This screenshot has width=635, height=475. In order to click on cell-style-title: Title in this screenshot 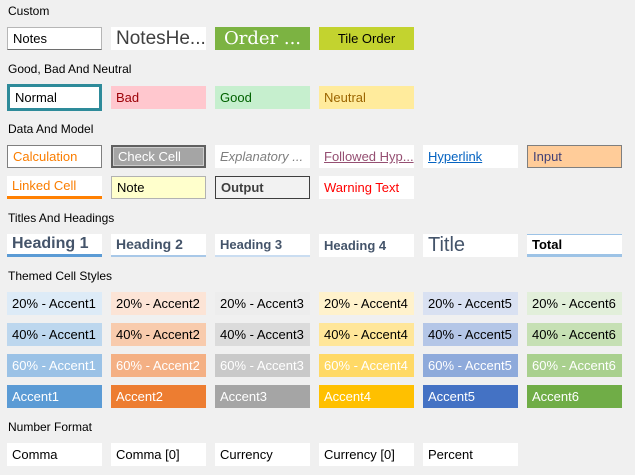, I will do `click(470, 245)`.